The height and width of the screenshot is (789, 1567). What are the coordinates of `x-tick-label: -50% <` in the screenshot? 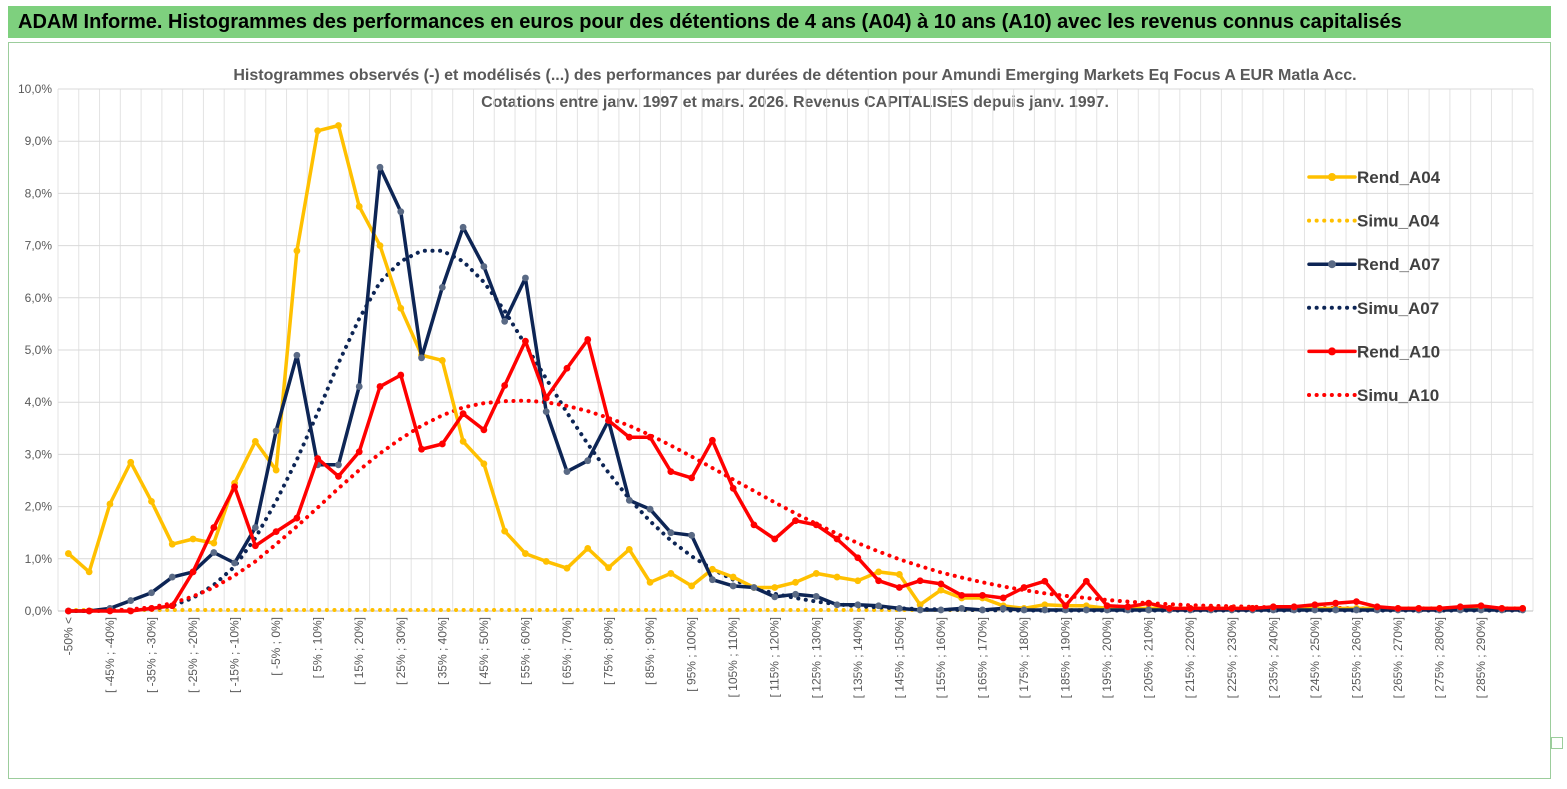 It's located at (68, 636).